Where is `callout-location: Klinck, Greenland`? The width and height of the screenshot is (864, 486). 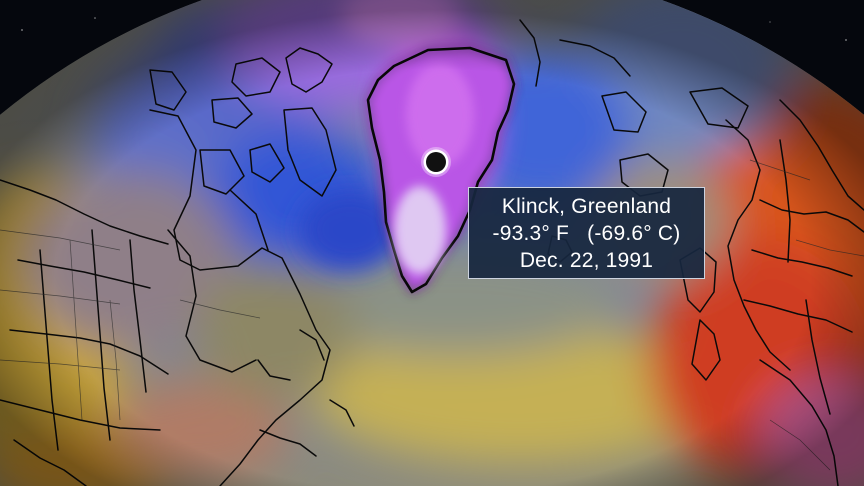
callout-location: Klinck, Greenland is located at coordinates (586, 206).